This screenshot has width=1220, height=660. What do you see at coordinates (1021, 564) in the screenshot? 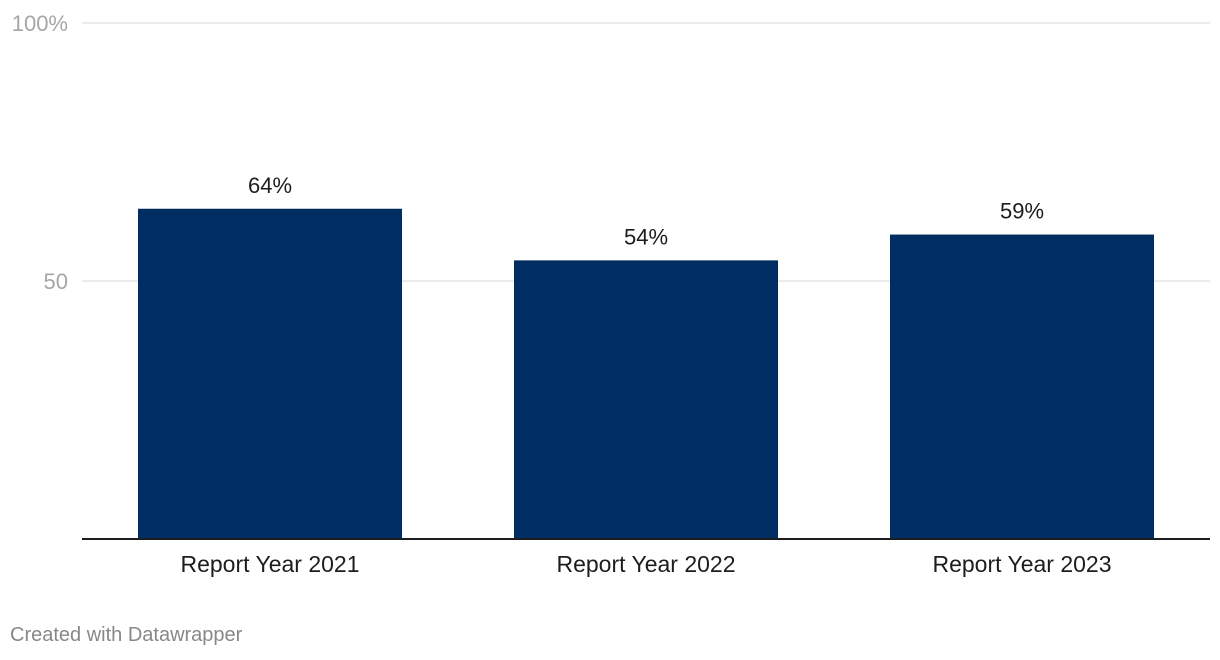
I see `category-label: Report Year 2023` at bounding box center [1021, 564].